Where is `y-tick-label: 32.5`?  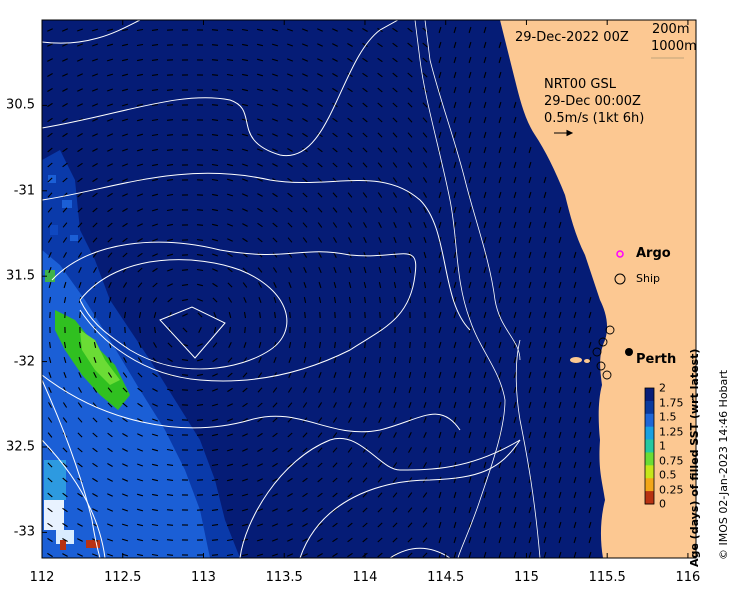 y-tick-label: 32.5 is located at coordinates (20, 446).